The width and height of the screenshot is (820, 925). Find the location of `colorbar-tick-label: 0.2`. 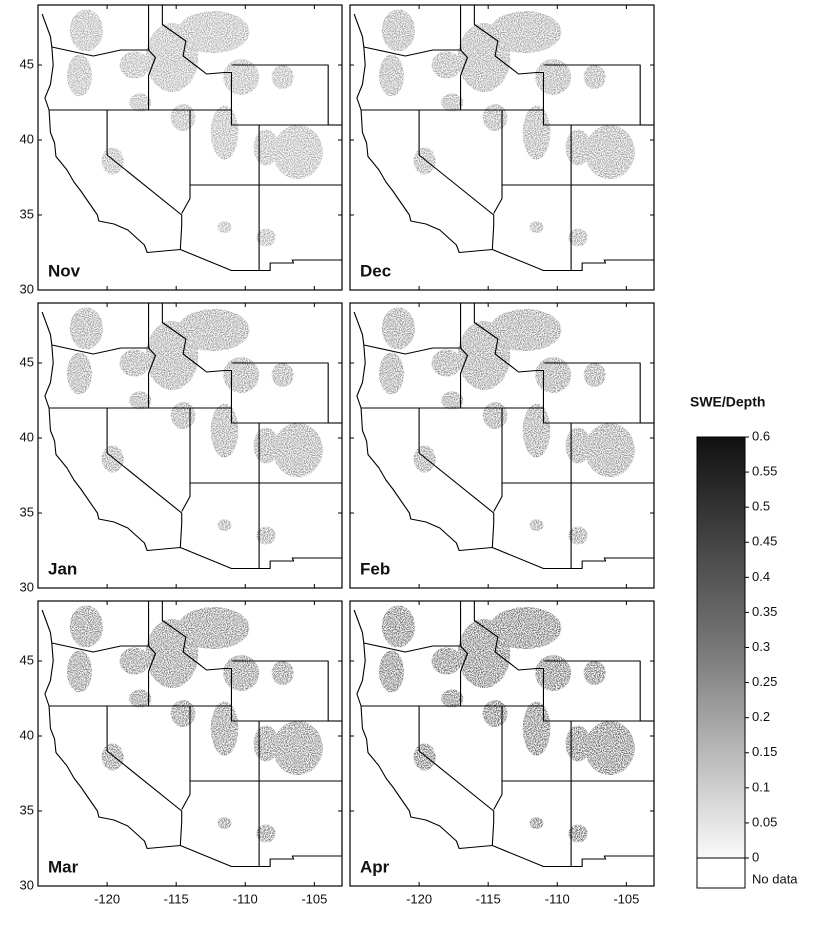

colorbar-tick-label: 0.2 is located at coordinates (761, 716).